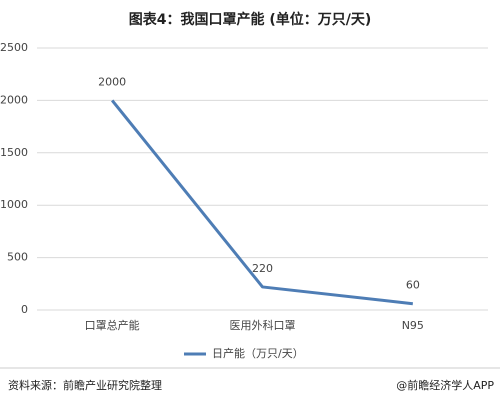 The height and width of the screenshot is (408, 500). I want to click on data-label: 60, so click(413, 285).